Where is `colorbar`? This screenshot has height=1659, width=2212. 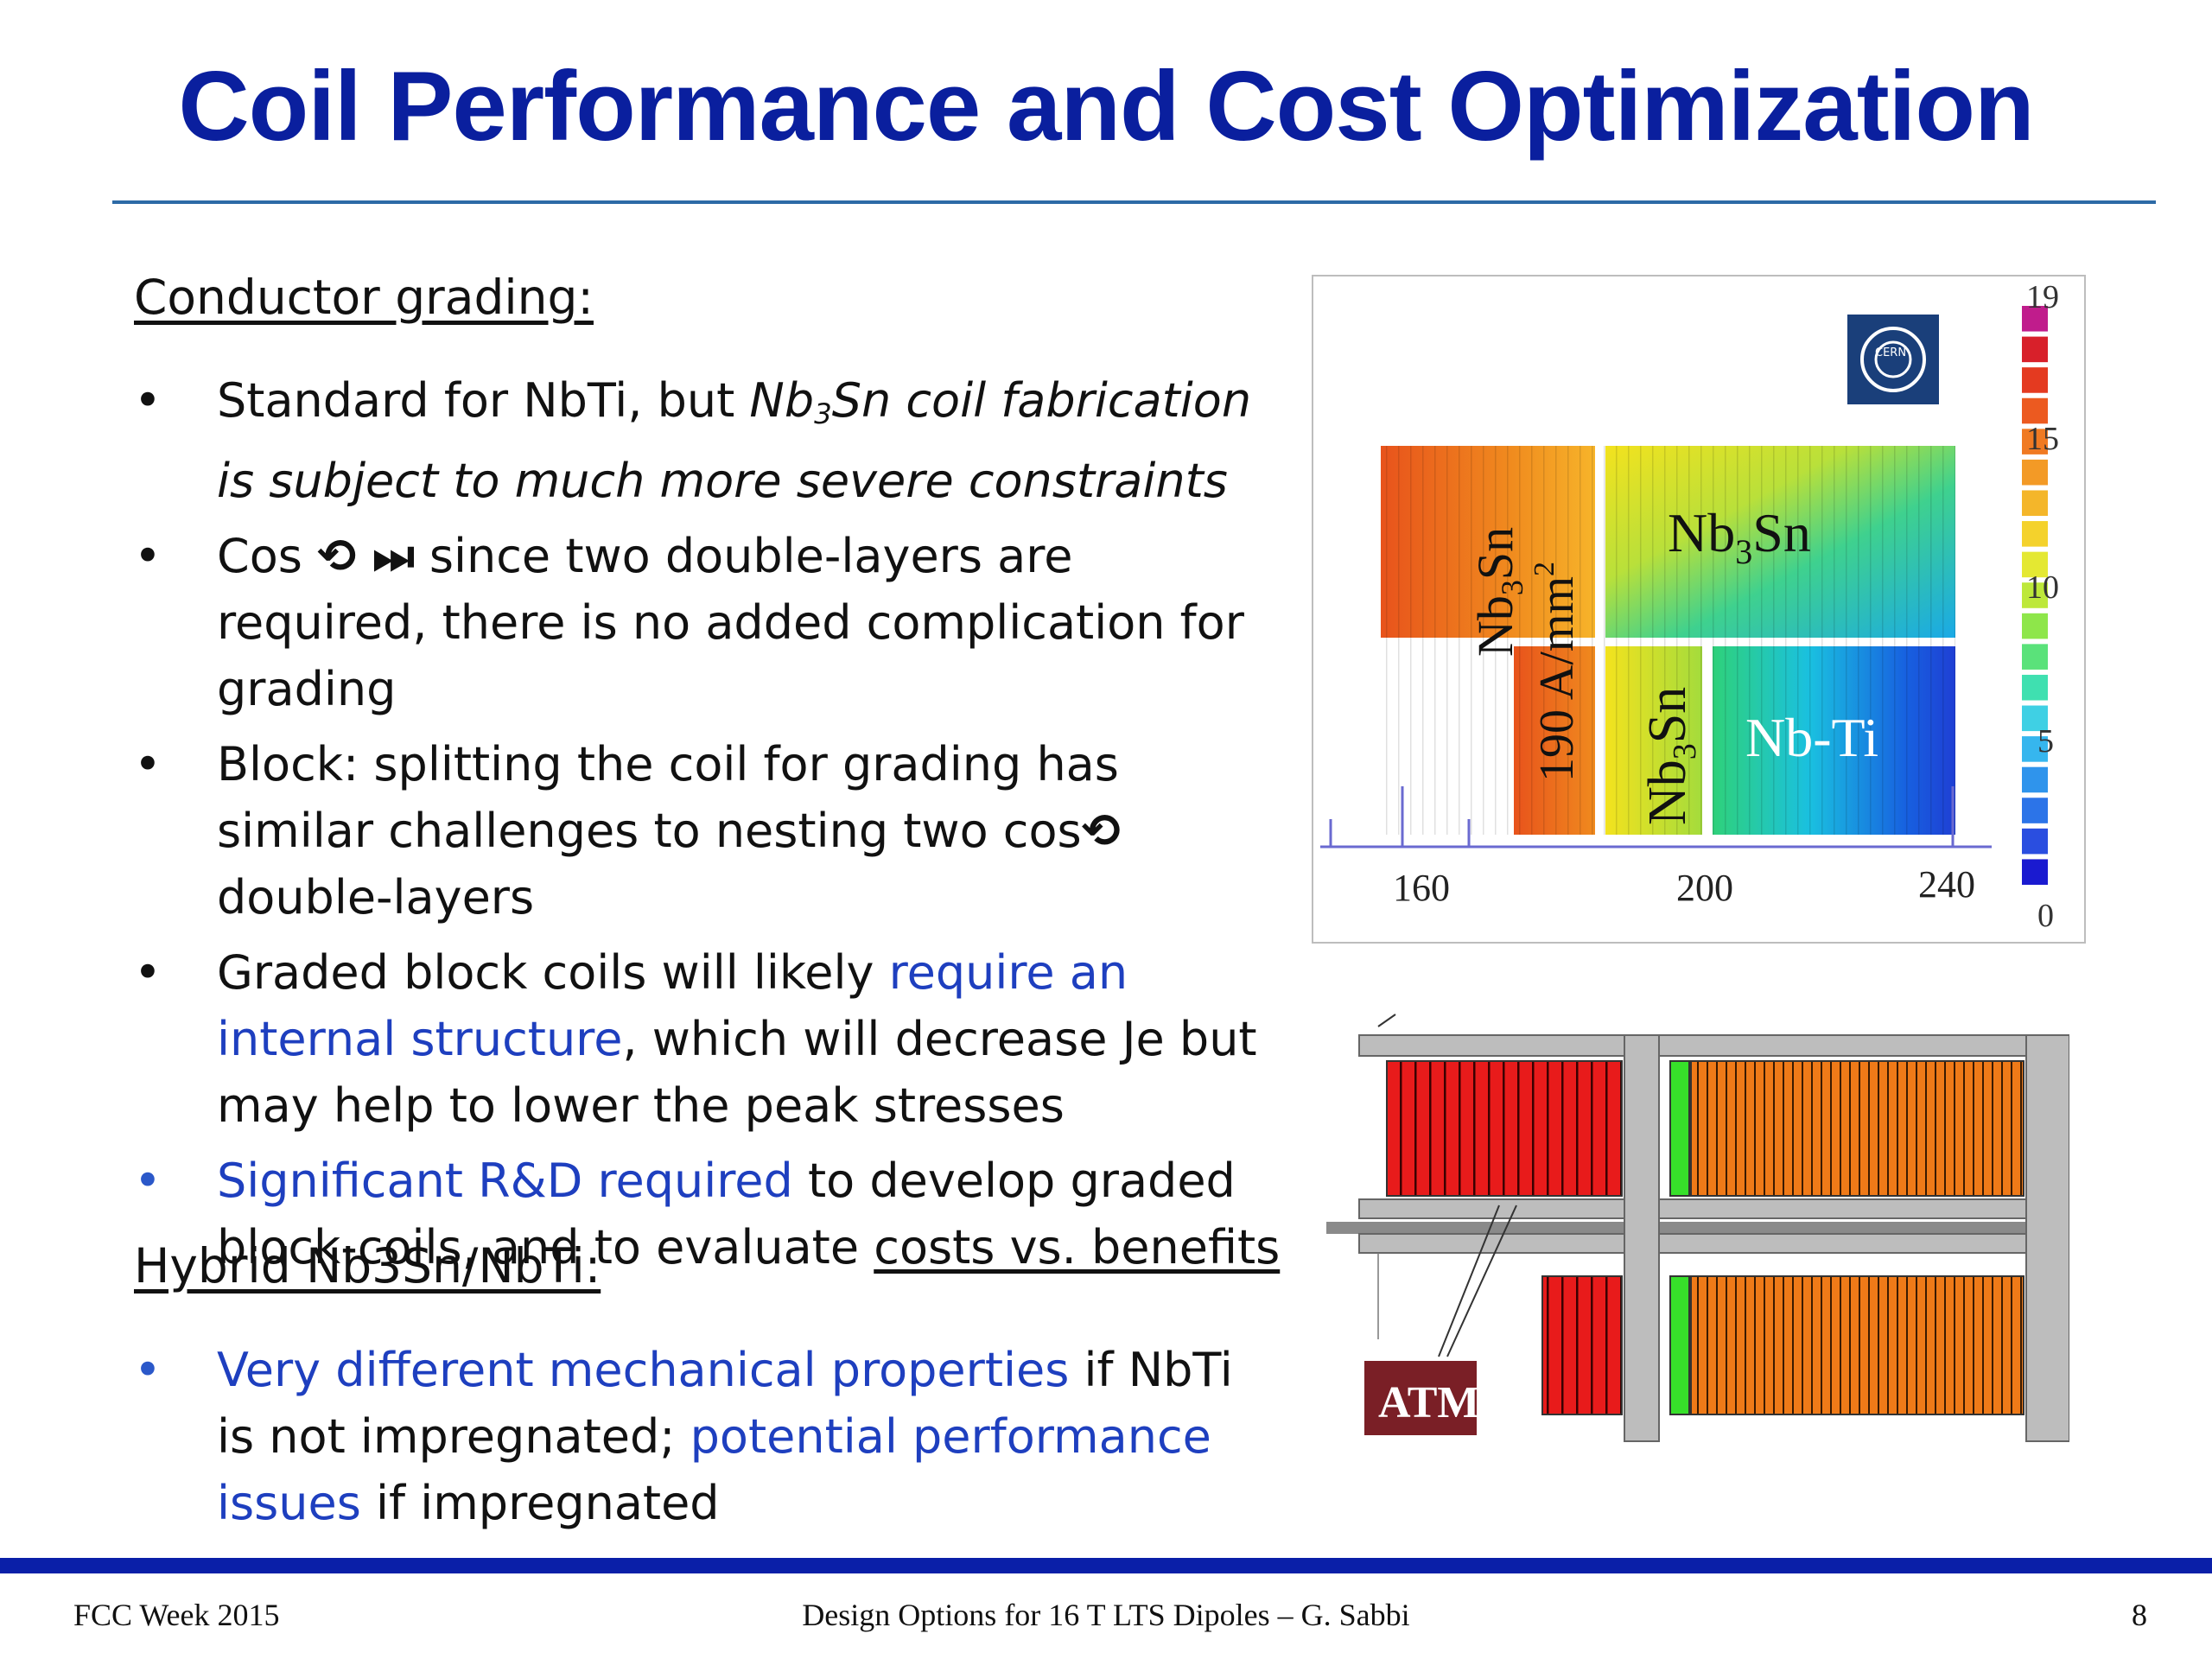 colorbar is located at coordinates (2035, 595).